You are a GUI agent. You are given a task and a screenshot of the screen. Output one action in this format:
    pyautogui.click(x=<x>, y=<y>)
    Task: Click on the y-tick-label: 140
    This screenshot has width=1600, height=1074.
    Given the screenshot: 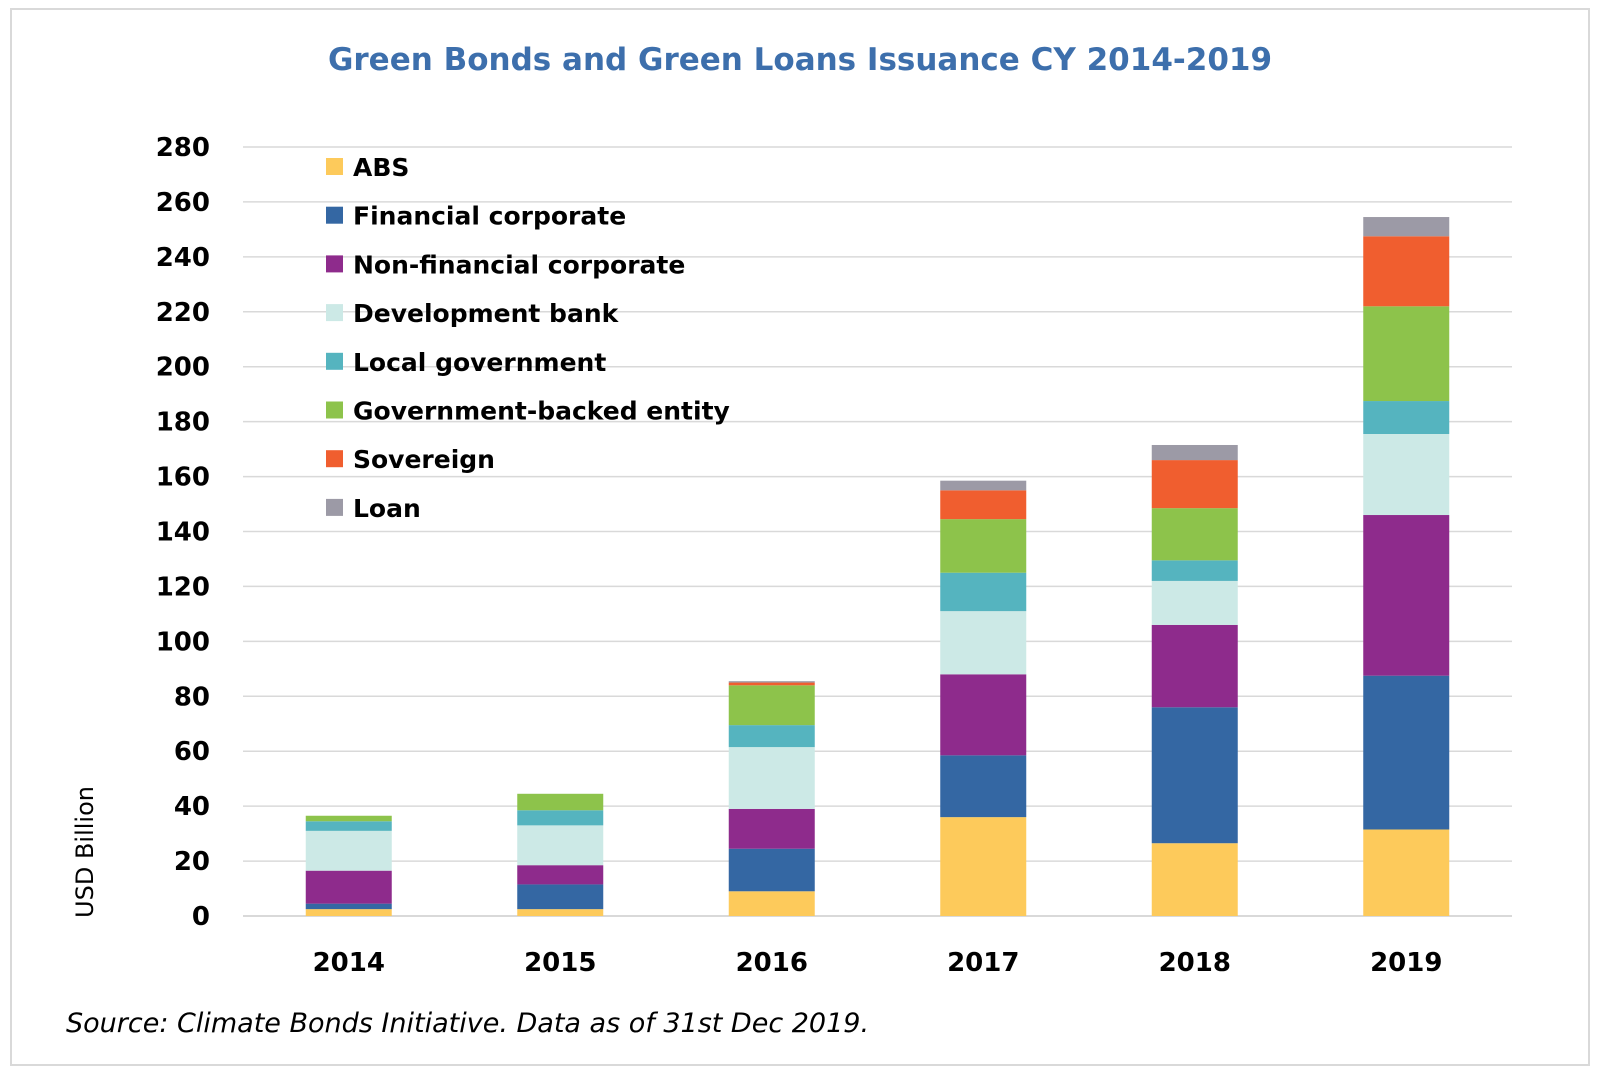 What is the action you would take?
    pyautogui.click(x=183, y=533)
    